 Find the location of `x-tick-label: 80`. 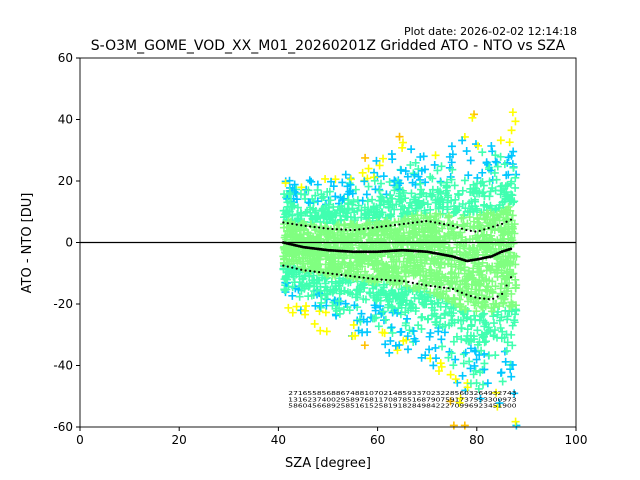

x-tick-label: 80 is located at coordinates (476, 440).